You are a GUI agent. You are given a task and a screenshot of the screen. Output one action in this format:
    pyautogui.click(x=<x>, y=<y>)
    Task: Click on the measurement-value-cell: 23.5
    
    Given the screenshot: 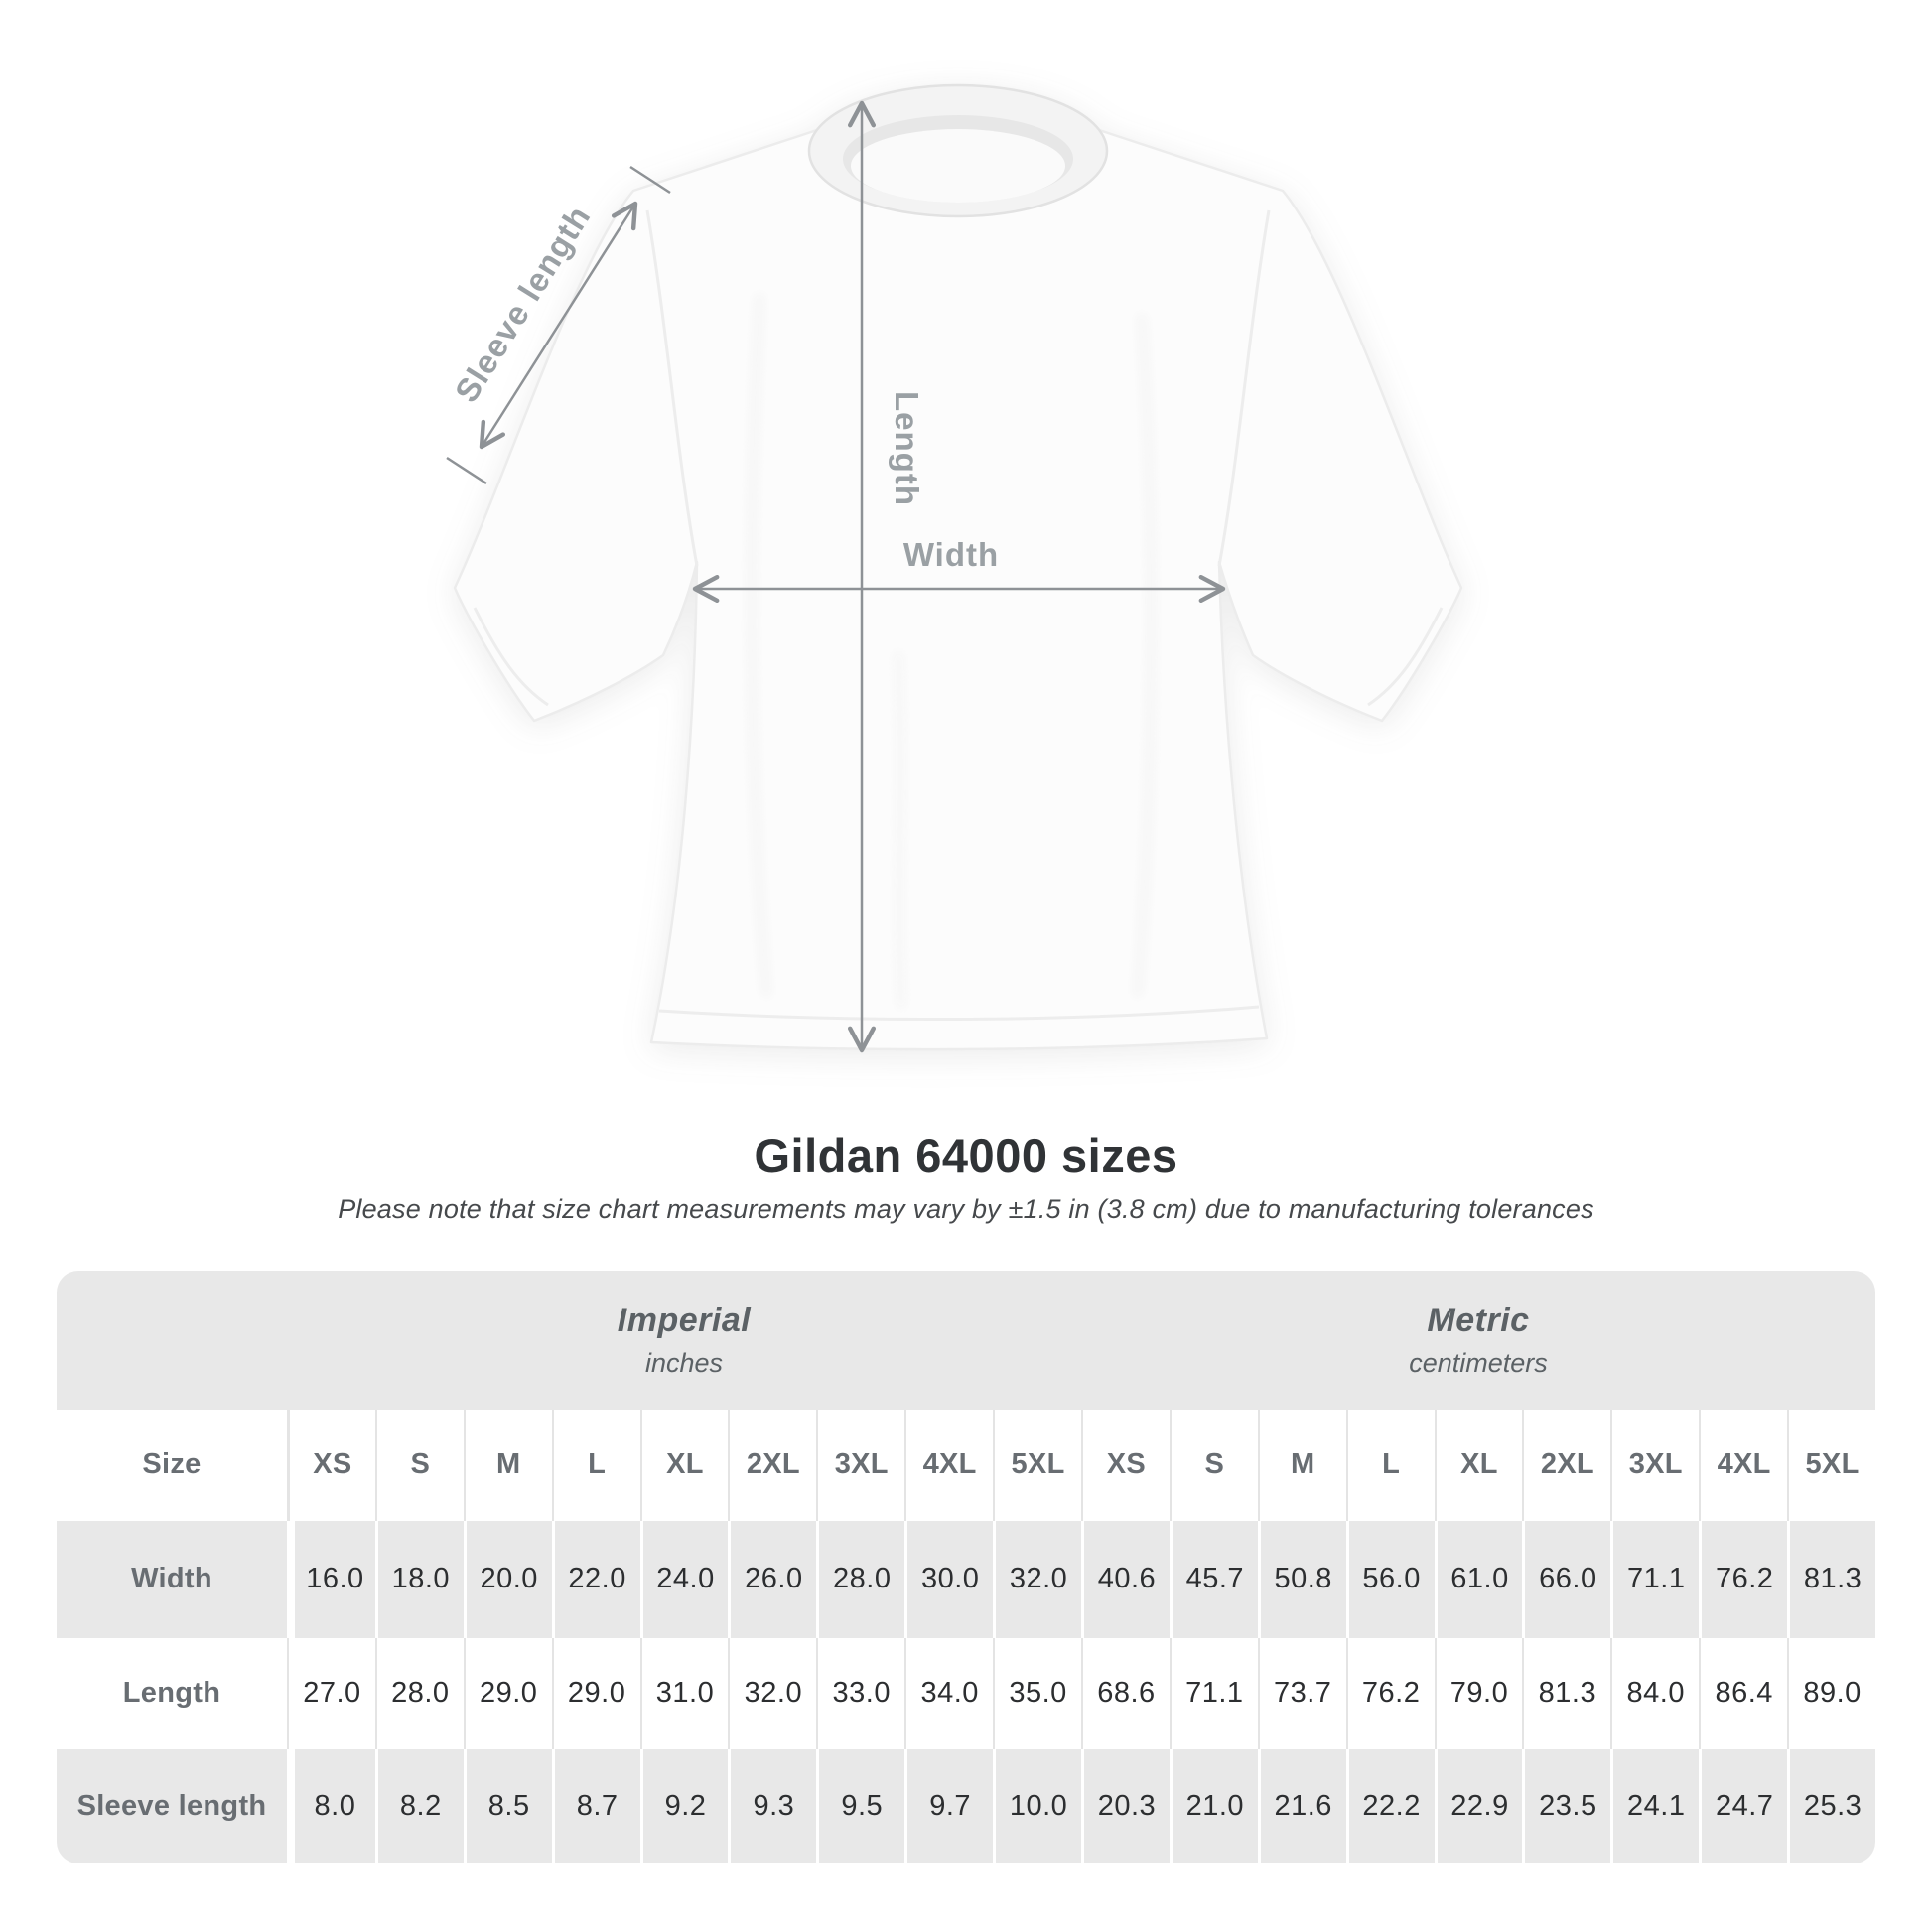 What is the action you would take?
    pyautogui.click(x=1566, y=1806)
    